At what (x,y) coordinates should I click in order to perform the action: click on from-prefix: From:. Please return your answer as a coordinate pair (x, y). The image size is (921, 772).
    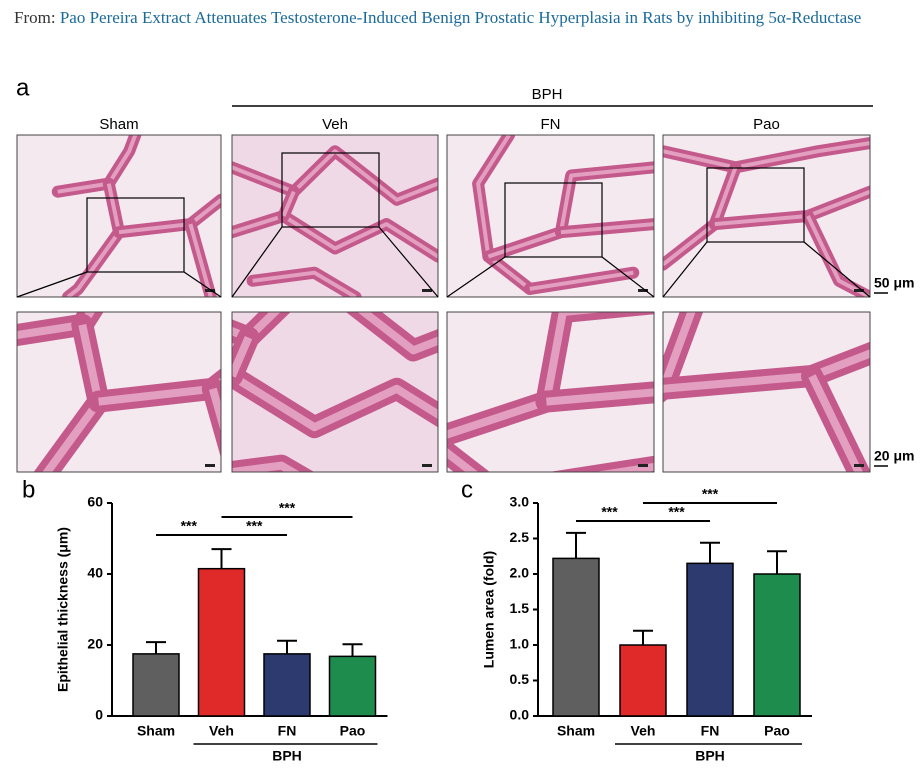
    Looking at the image, I should click on (35, 17).